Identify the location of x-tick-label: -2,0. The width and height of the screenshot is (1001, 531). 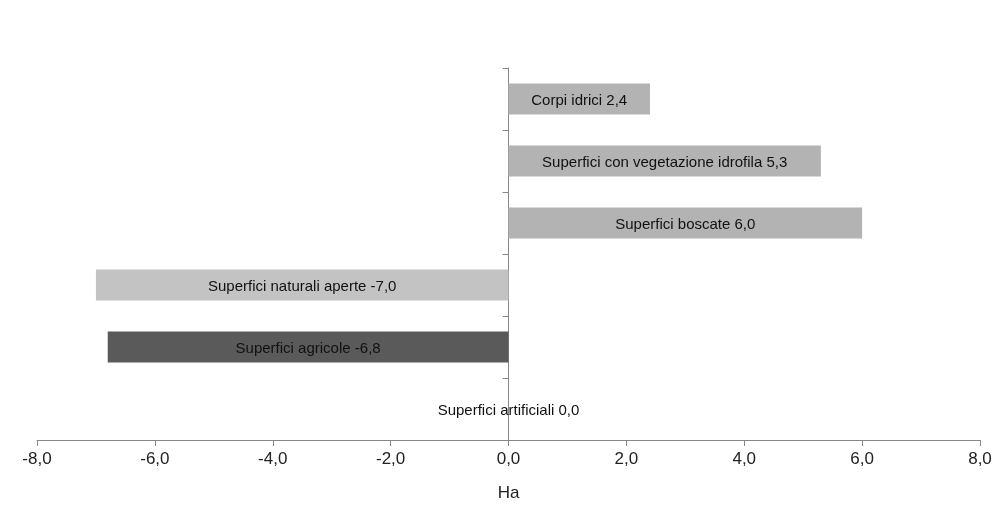
(390, 458).